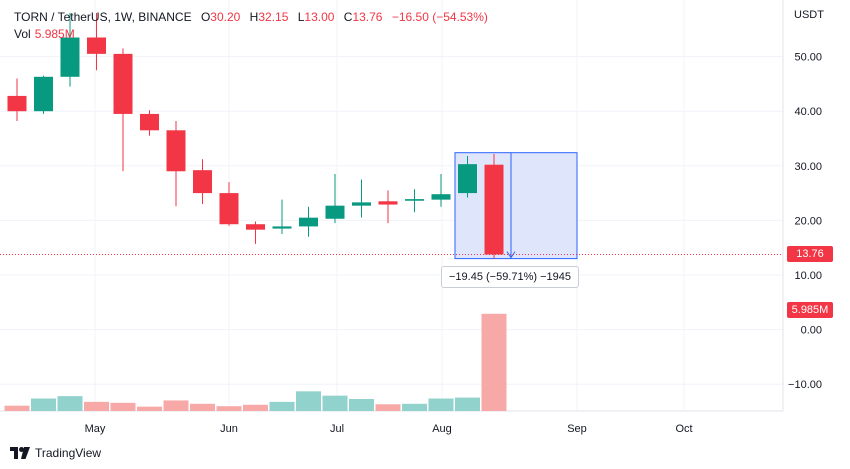  What do you see at coordinates (319, 17) in the screenshot?
I see `low-value: 13.00` at bounding box center [319, 17].